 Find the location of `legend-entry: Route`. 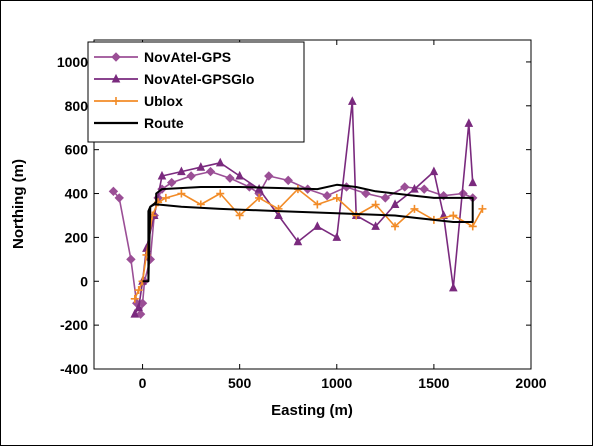

legend-entry: Route is located at coordinates (164, 123).